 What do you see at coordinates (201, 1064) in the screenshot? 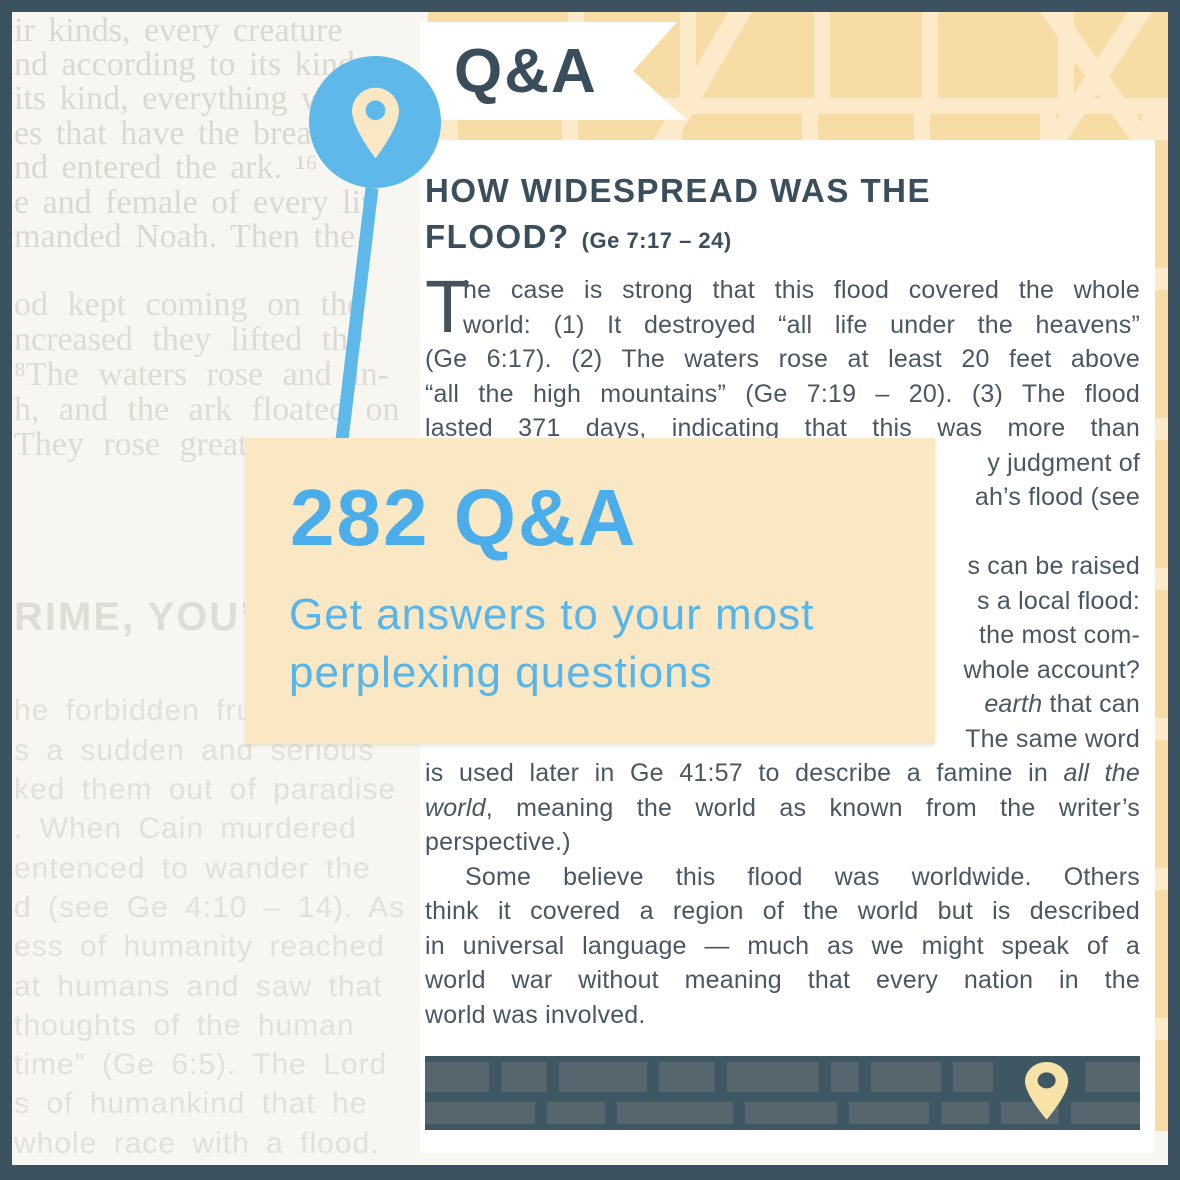
I see `bg-text-line: time” (Ge 6:5). The Lord` at bounding box center [201, 1064].